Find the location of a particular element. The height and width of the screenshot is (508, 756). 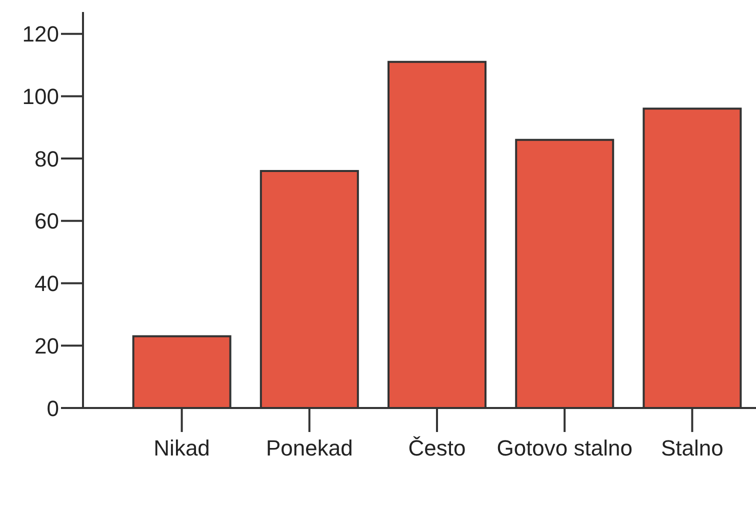

x-tick-label: Često is located at coordinates (437, 448).